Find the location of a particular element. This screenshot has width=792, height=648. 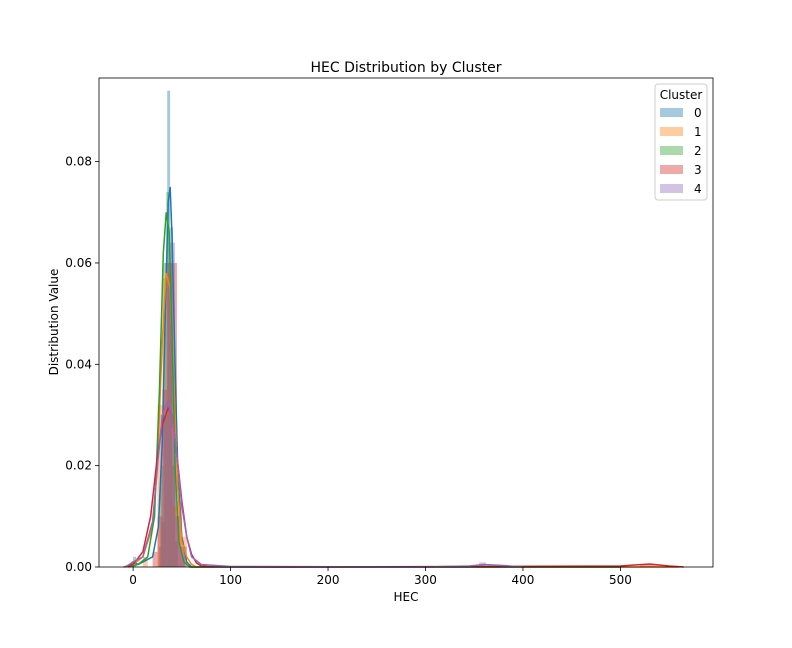

y-tick-label: 0.06 is located at coordinates (78, 263).